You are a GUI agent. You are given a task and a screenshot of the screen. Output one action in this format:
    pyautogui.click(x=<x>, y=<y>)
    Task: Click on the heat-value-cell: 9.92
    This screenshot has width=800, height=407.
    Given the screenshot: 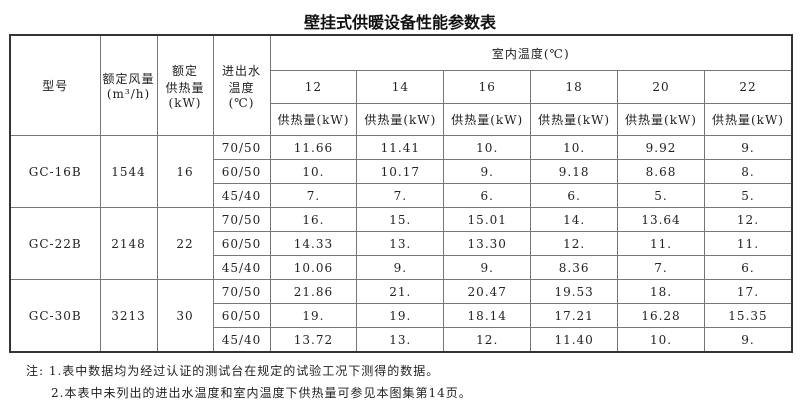 What is the action you would take?
    pyautogui.click(x=661, y=147)
    